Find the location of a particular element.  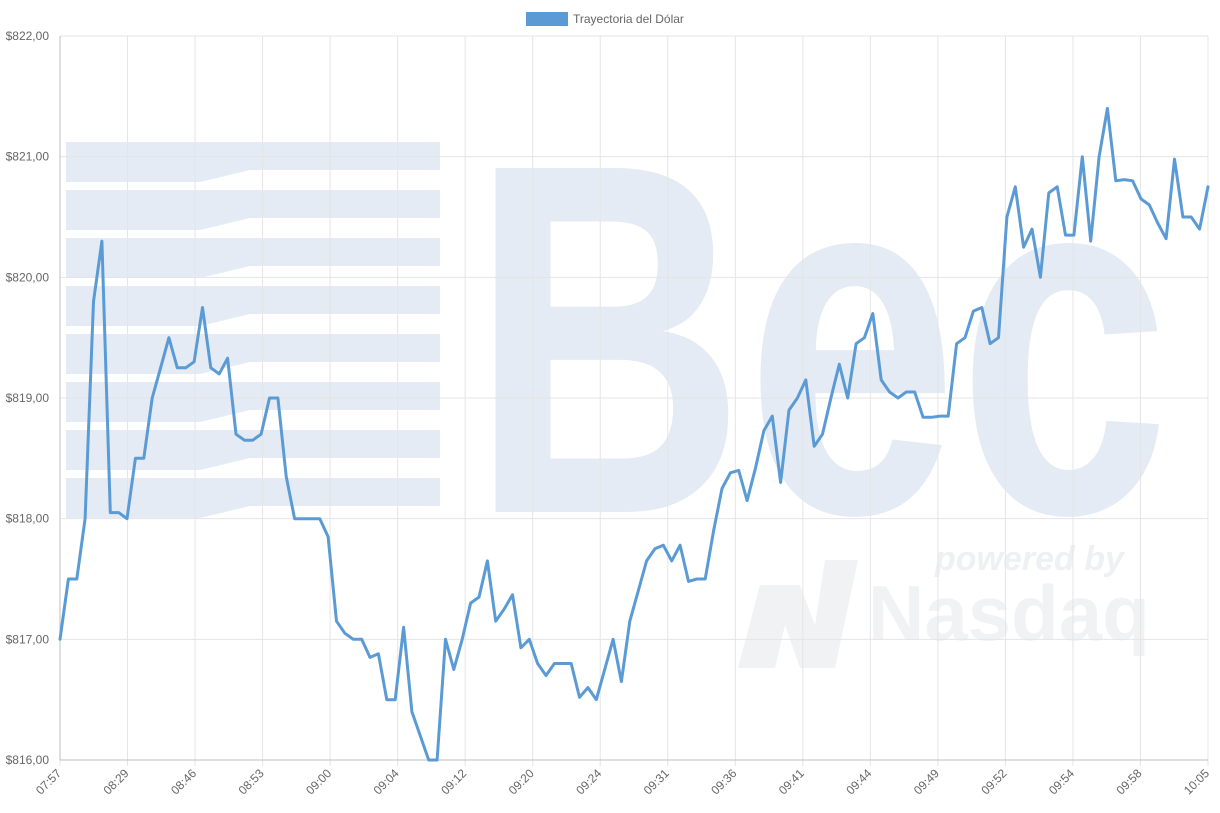

x-tick-label: 09:00 is located at coordinates (318, 781).